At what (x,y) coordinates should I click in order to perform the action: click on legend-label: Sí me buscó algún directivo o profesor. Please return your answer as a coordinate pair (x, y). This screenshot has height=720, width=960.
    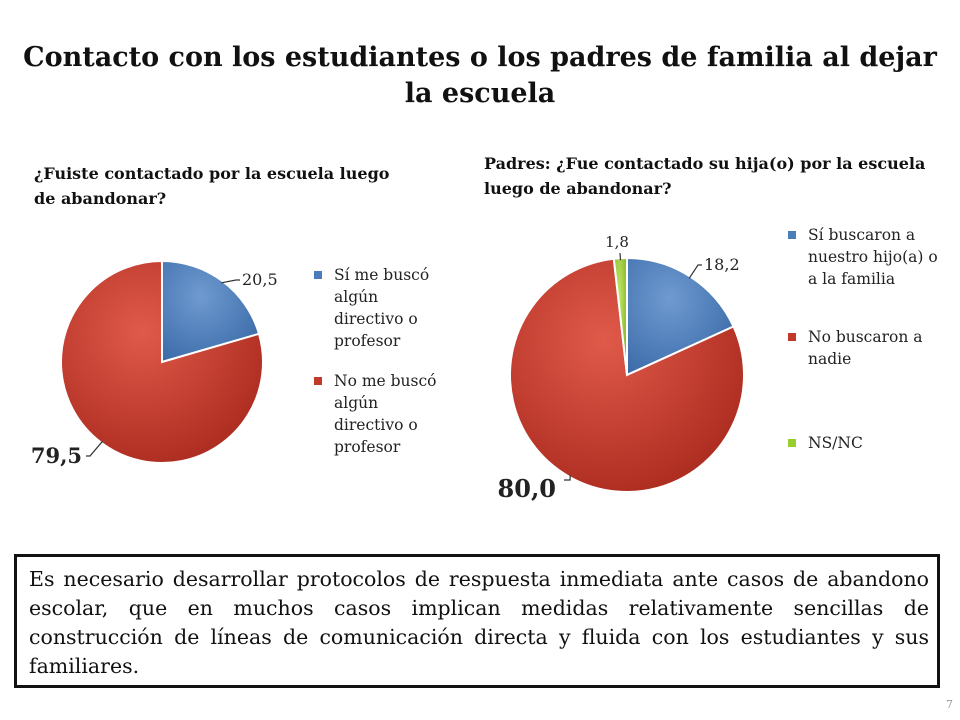
    Looking at the image, I should click on (382, 308).